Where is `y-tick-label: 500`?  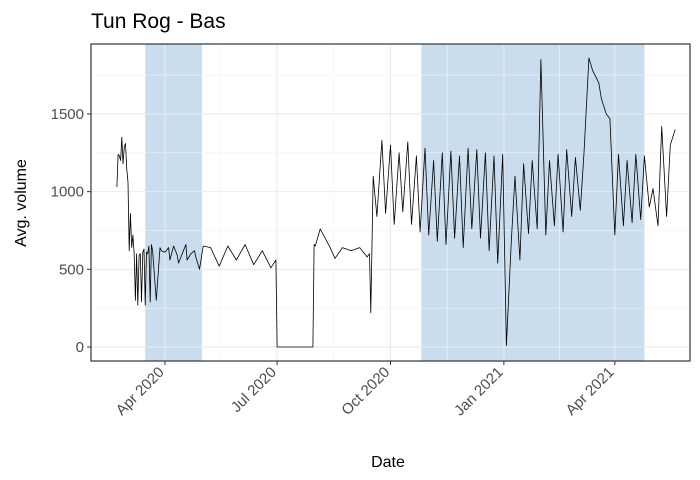
y-tick-label: 500 is located at coordinates (71, 269).